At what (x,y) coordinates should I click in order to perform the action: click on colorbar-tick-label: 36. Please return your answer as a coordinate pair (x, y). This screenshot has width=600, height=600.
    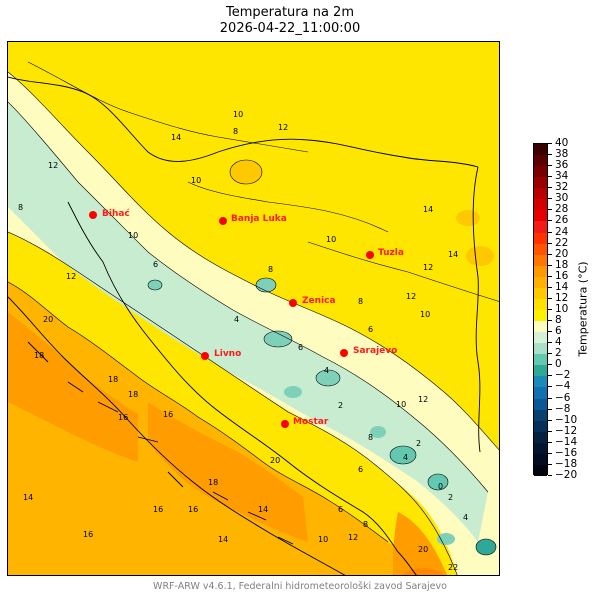
    Looking at the image, I should click on (562, 165).